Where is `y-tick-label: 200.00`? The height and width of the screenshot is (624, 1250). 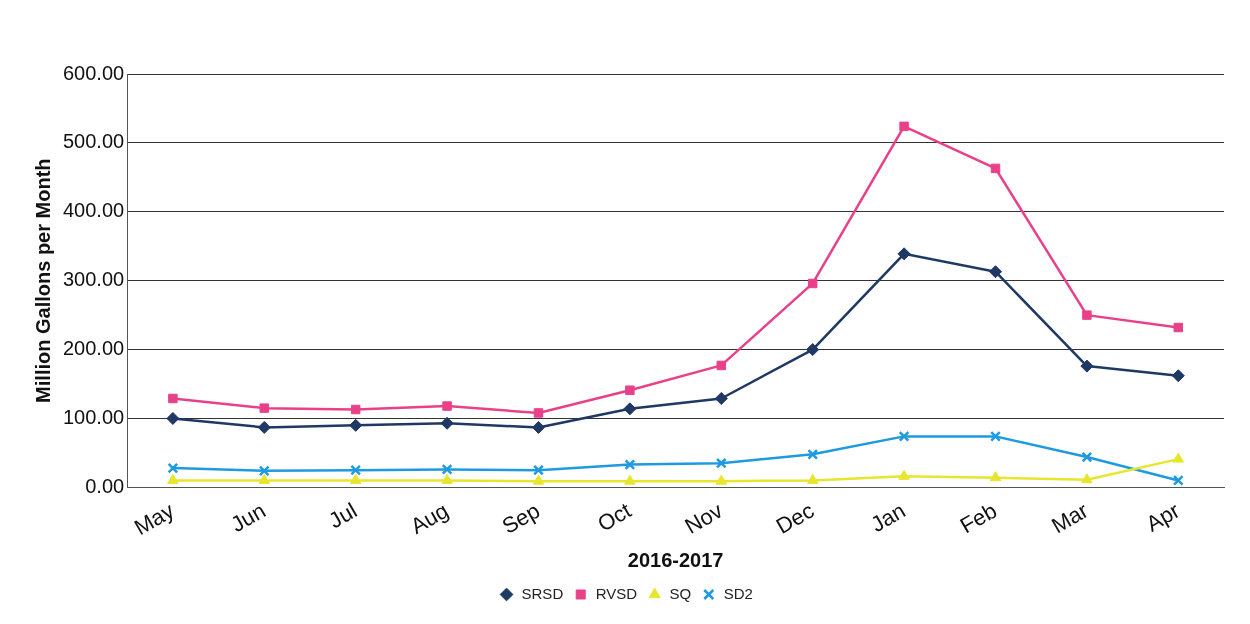 y-tick-label: 200.00 is located at coordinates (94, 348).